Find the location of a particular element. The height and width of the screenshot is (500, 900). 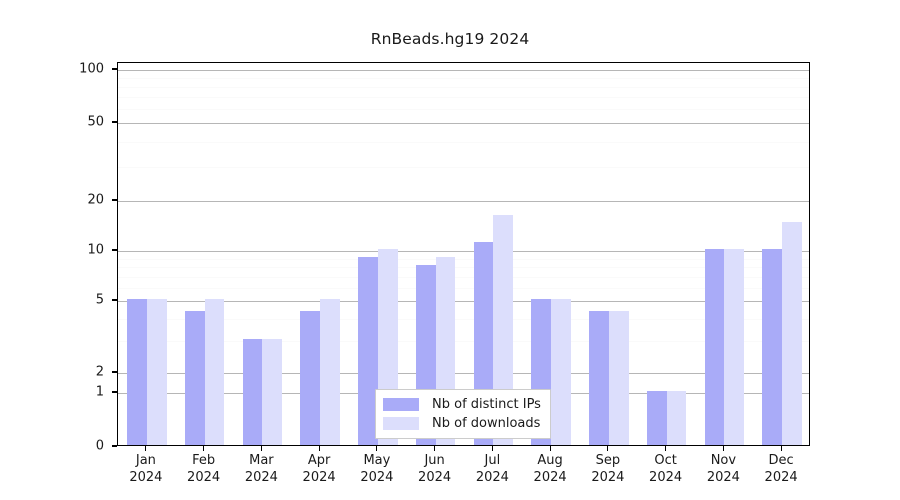

bar-dec-downloads is located at coordinates (792, 333).